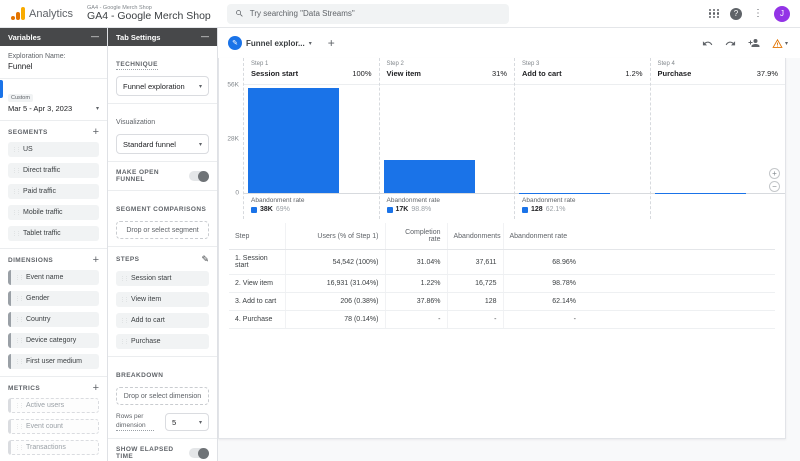 Image resolution: width=800 pixels, height=461 pixels. What do you see at coordinates (53, 149) in the screenshot?
I see `segment-chip: ⋮⋮ US` at bounding box center [53, 149].